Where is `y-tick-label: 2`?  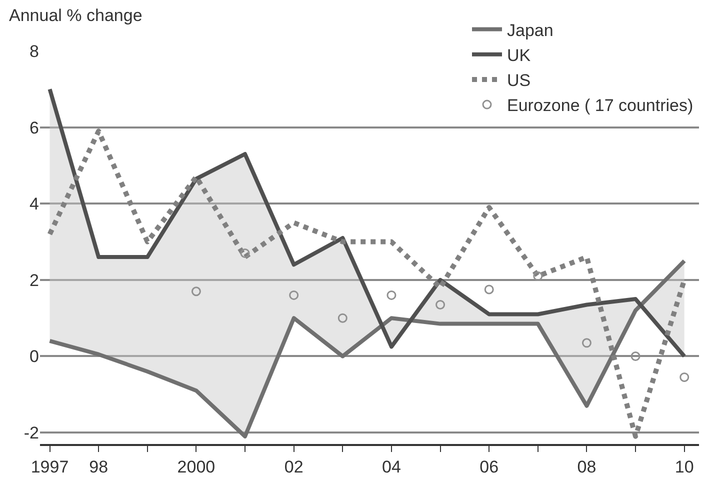
y-tick-label: 2 is located at coordinates (34, 280).